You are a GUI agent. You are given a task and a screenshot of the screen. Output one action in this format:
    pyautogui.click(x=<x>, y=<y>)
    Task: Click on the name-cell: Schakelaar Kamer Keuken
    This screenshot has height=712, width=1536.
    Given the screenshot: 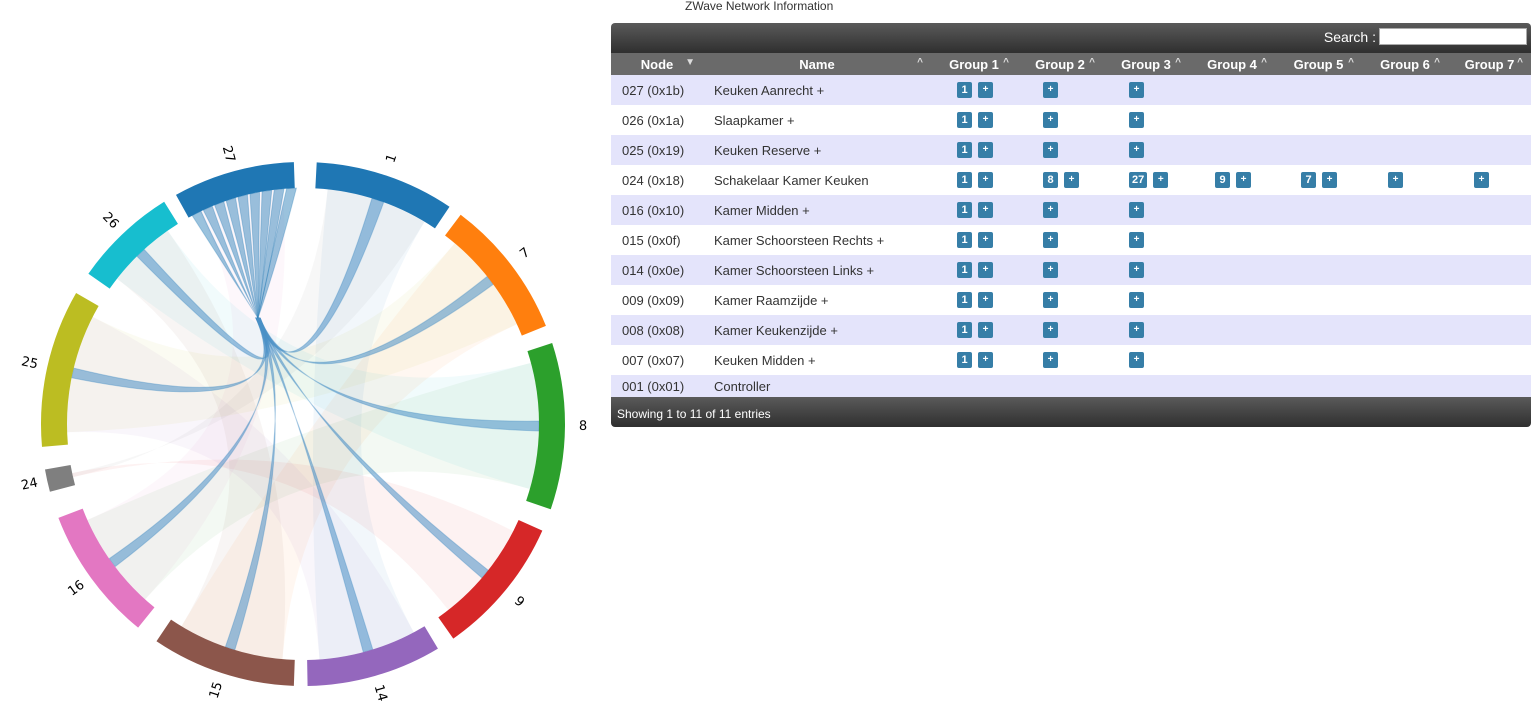 What is the action you would take?
    pyautogui.click(x=817, y=180)
    